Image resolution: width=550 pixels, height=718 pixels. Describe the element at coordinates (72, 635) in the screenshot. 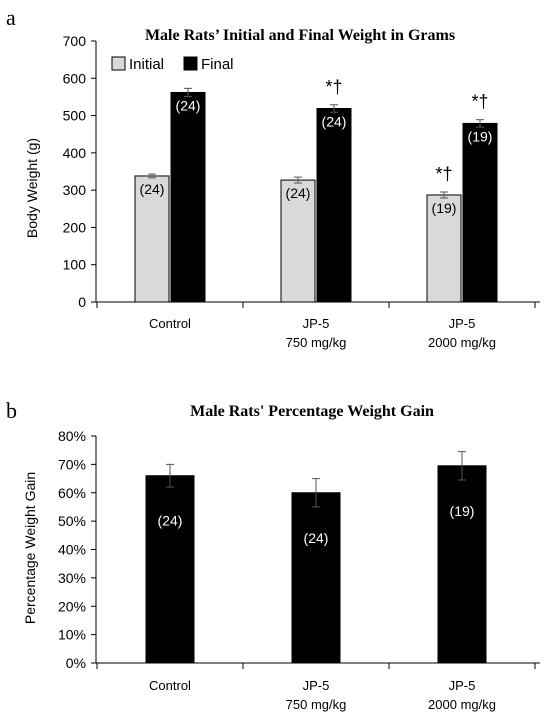

I see `y-tick-label: 10%` at that location.